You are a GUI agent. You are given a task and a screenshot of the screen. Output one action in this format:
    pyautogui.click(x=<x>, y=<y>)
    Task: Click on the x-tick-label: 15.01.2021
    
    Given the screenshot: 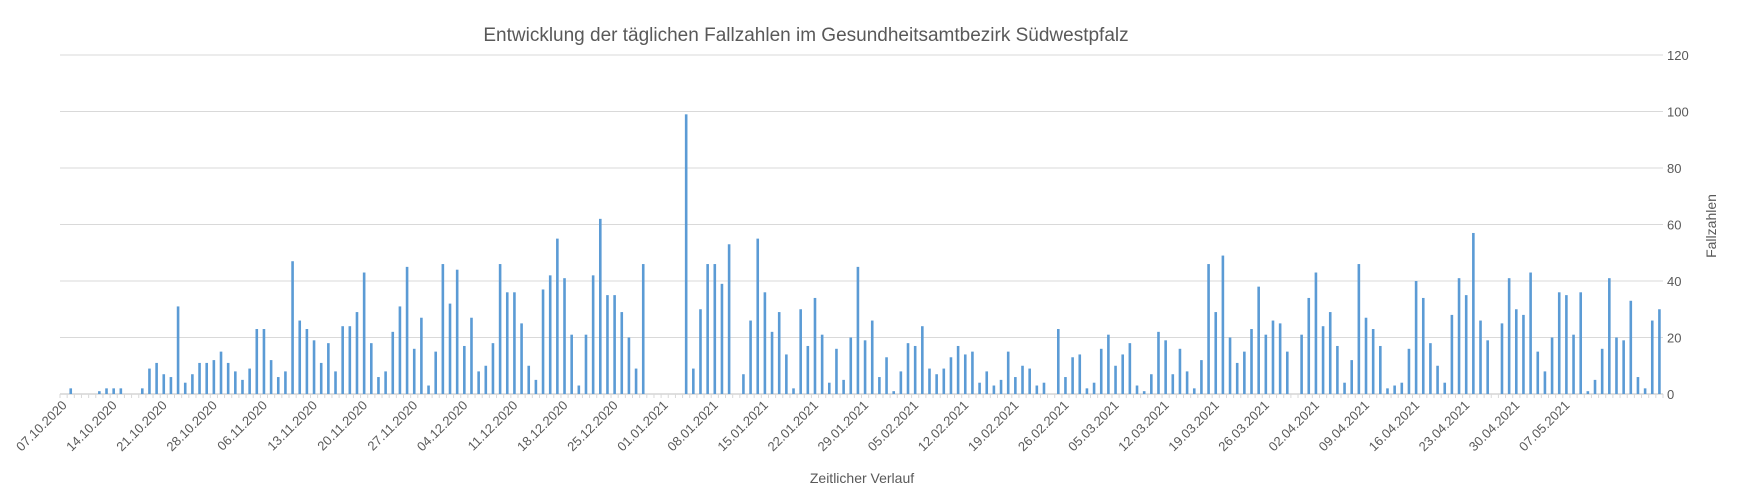 What is the action you would take?
    pyautogui.click(x=742, y=426)
    